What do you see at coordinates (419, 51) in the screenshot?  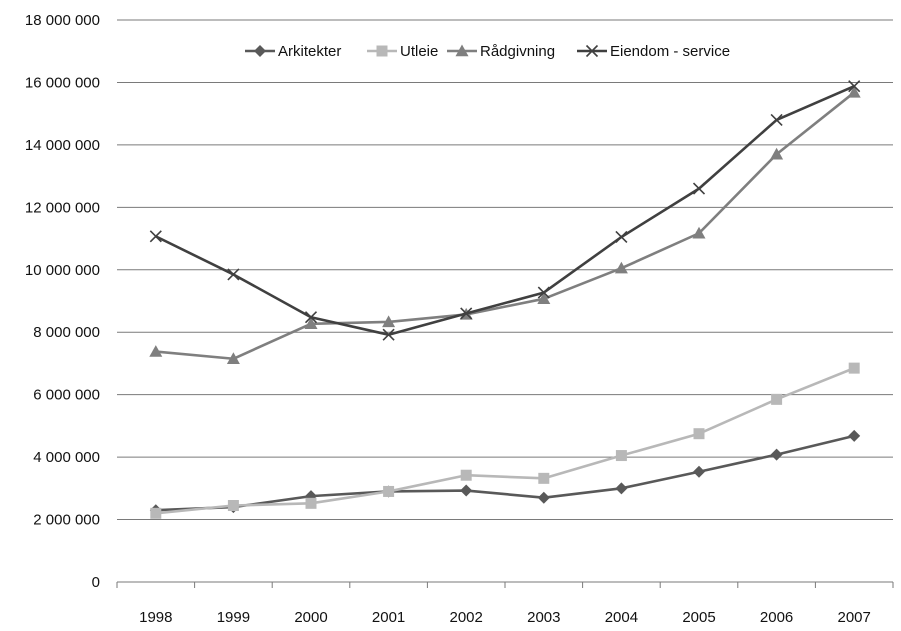 I see `legend-label: Utleie` at bounding box center [419, 51].